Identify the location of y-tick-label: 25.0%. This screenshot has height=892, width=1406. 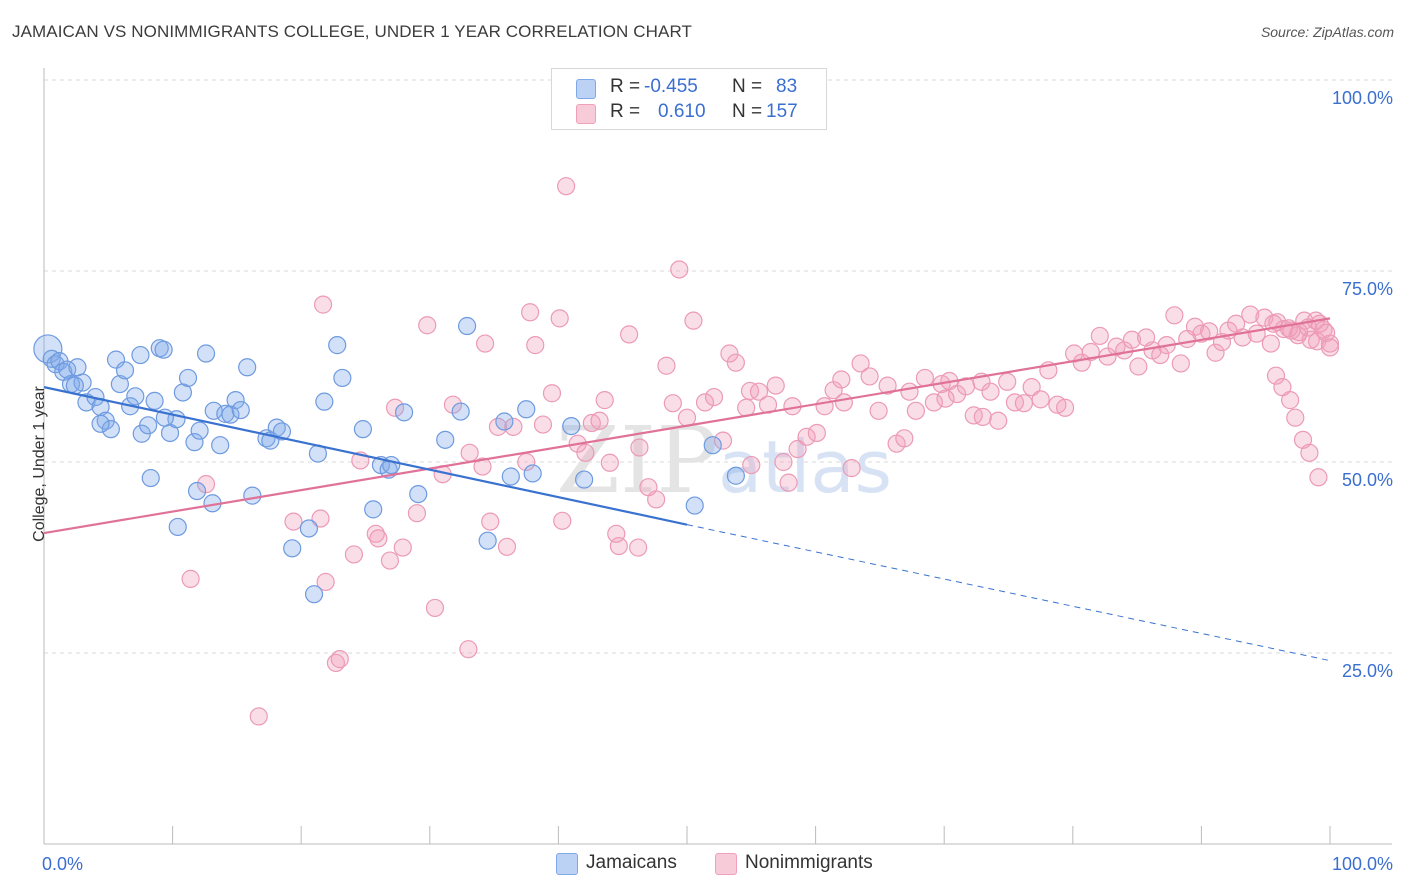
(1367, 671).